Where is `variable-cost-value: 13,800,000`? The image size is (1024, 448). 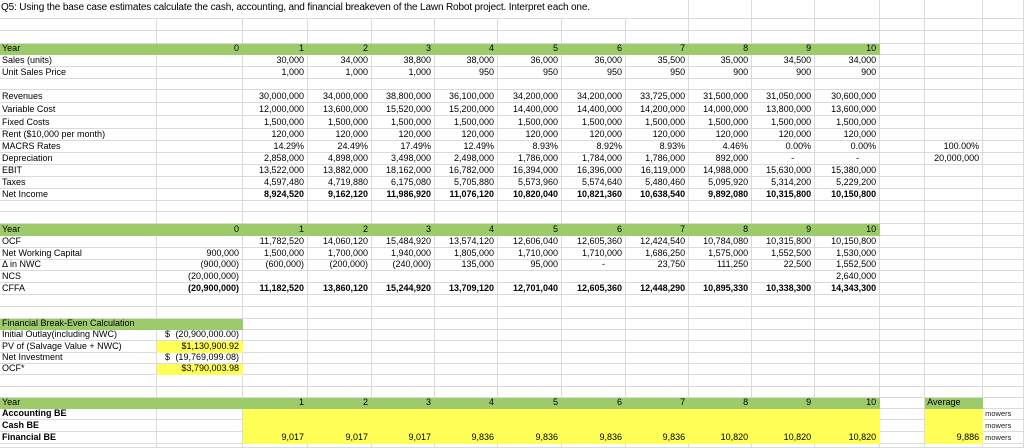 variable-cost-value: 13,800,000 is located at coordinates (784, 109).